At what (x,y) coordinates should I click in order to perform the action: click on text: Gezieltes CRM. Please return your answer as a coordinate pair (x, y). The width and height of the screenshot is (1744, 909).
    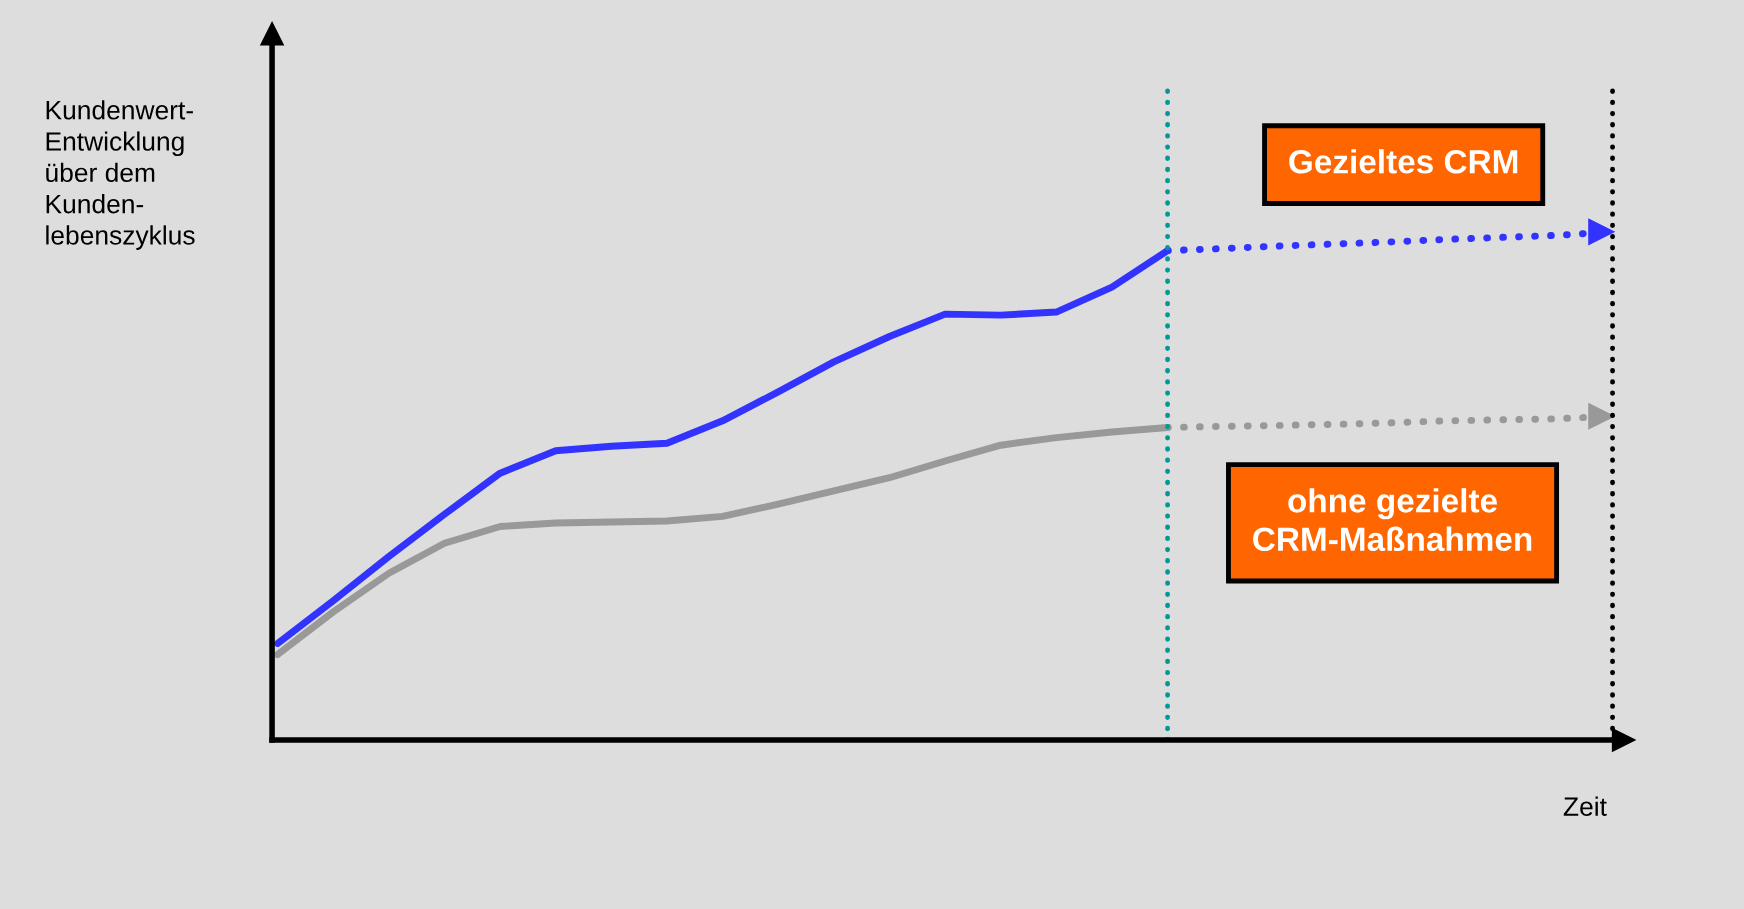
    Looking at the image, I should click on (1403, 161).